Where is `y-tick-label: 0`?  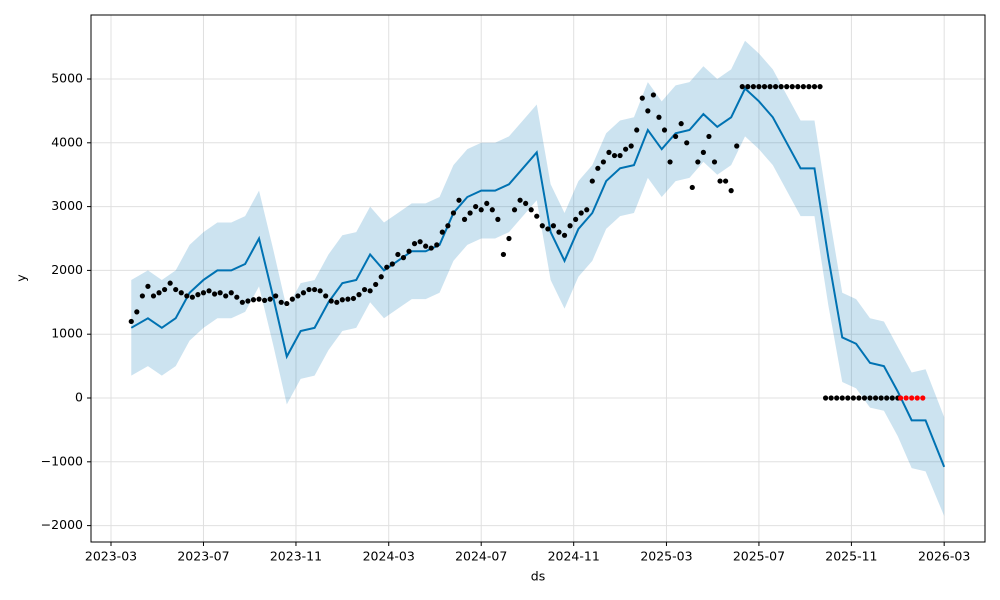 y-tick-label: 0 is located at coordinates (79, 397).